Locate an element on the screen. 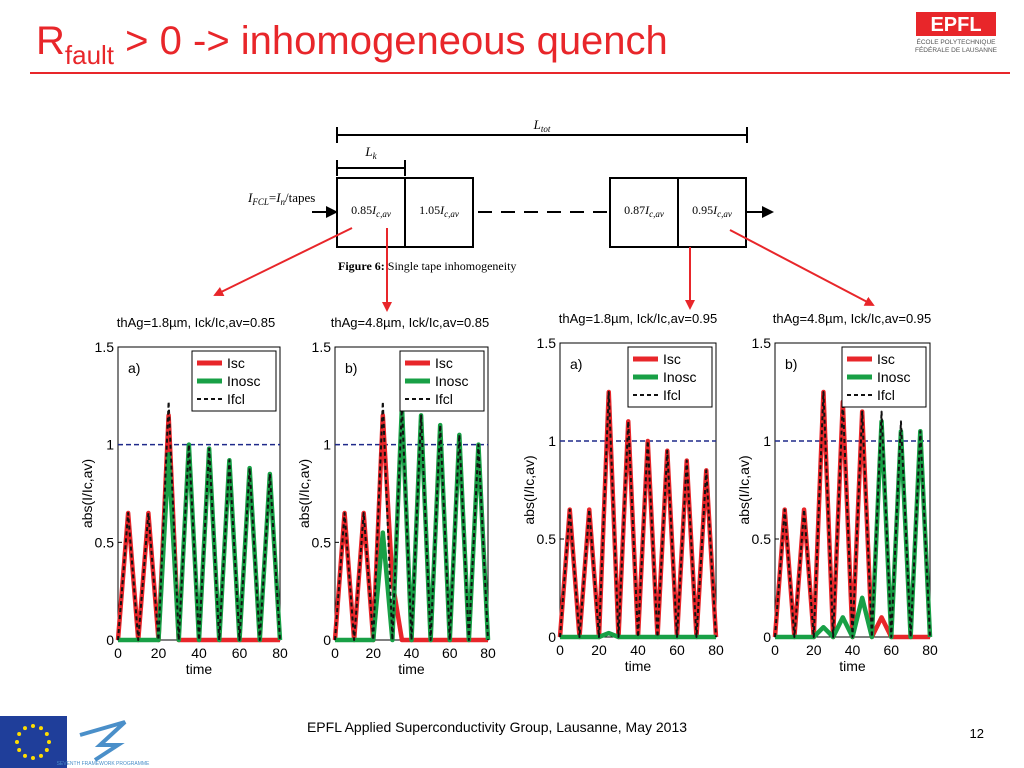  eu-flag is located at coordinates (33, 742).